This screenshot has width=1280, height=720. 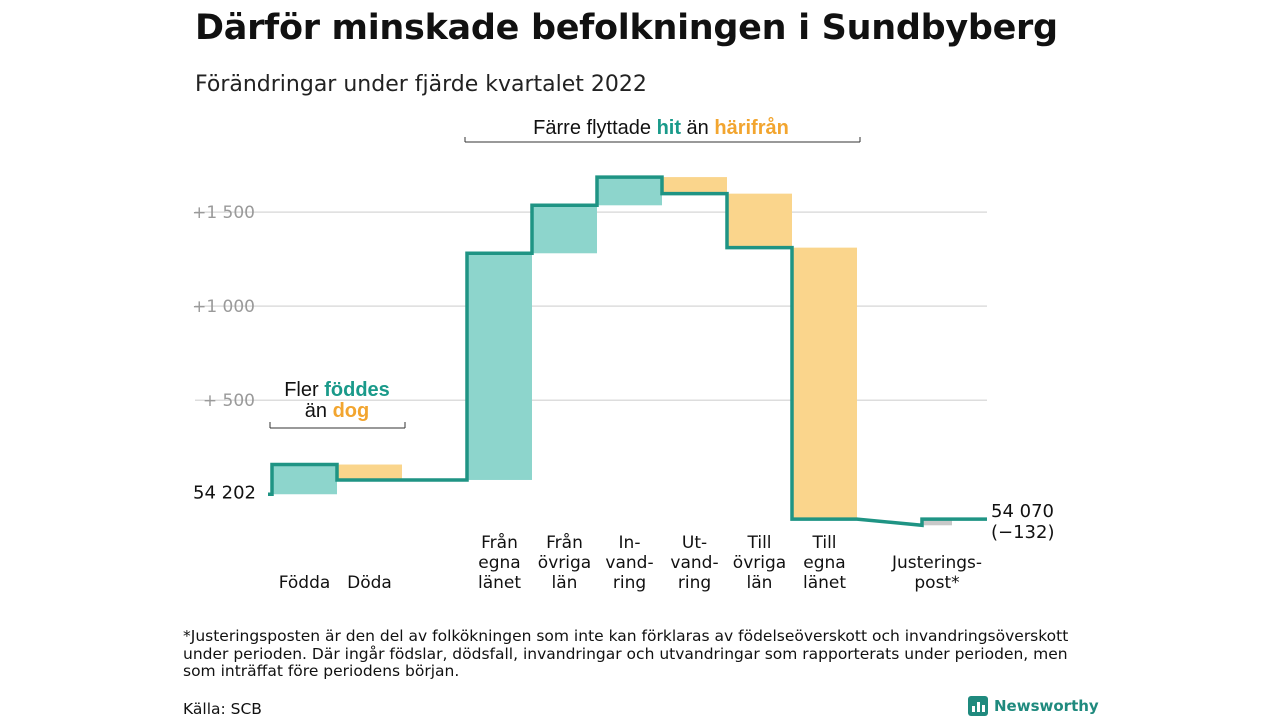 I want to click on bar-invandring, so click(x=629, y=191).